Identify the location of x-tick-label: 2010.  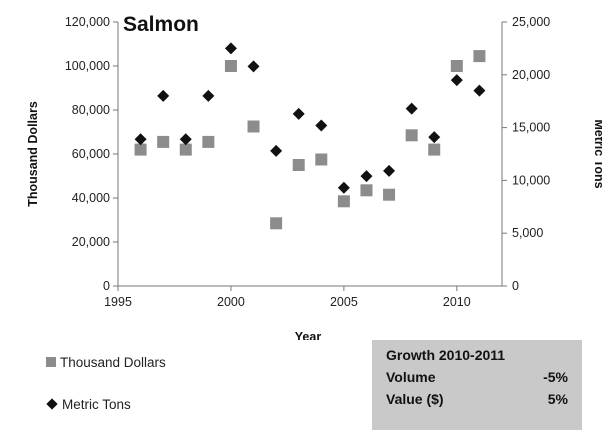
(457, 302).